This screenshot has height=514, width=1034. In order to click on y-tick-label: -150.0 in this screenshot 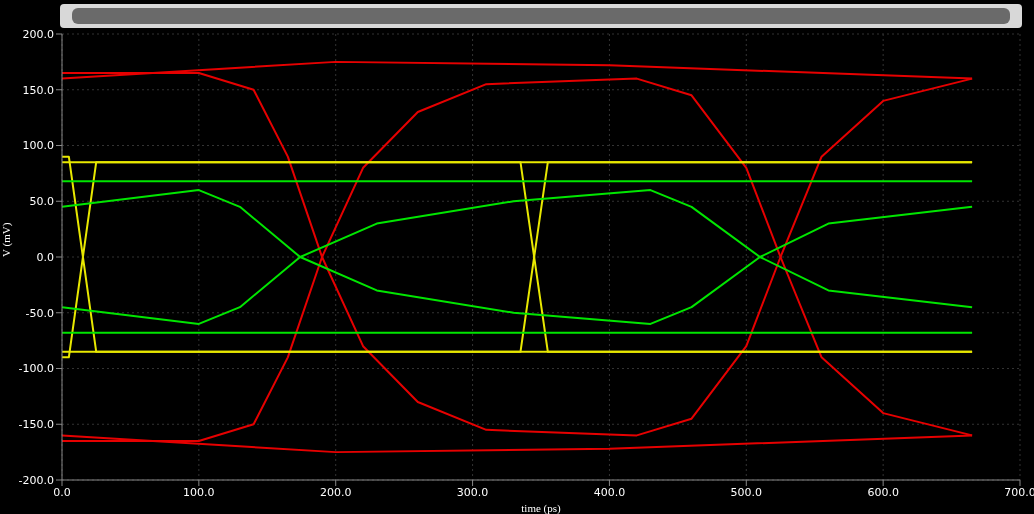, I will do `click(36, 425)`.